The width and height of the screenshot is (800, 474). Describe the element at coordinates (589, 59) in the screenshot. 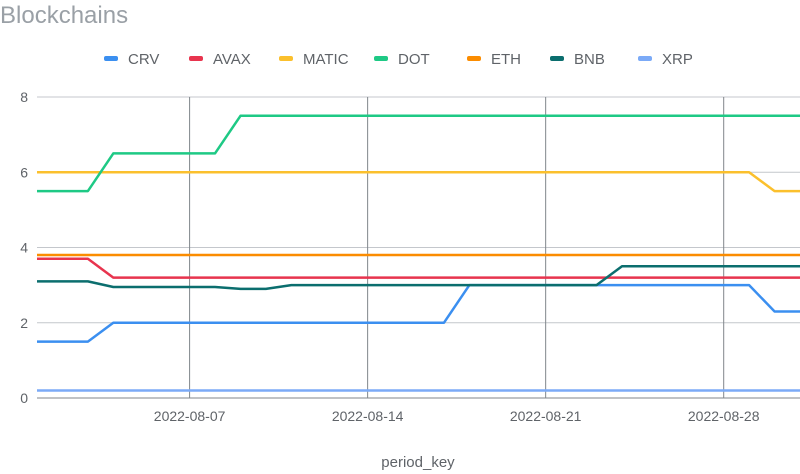

I see `legend-label-bnb: BNB` at that location.